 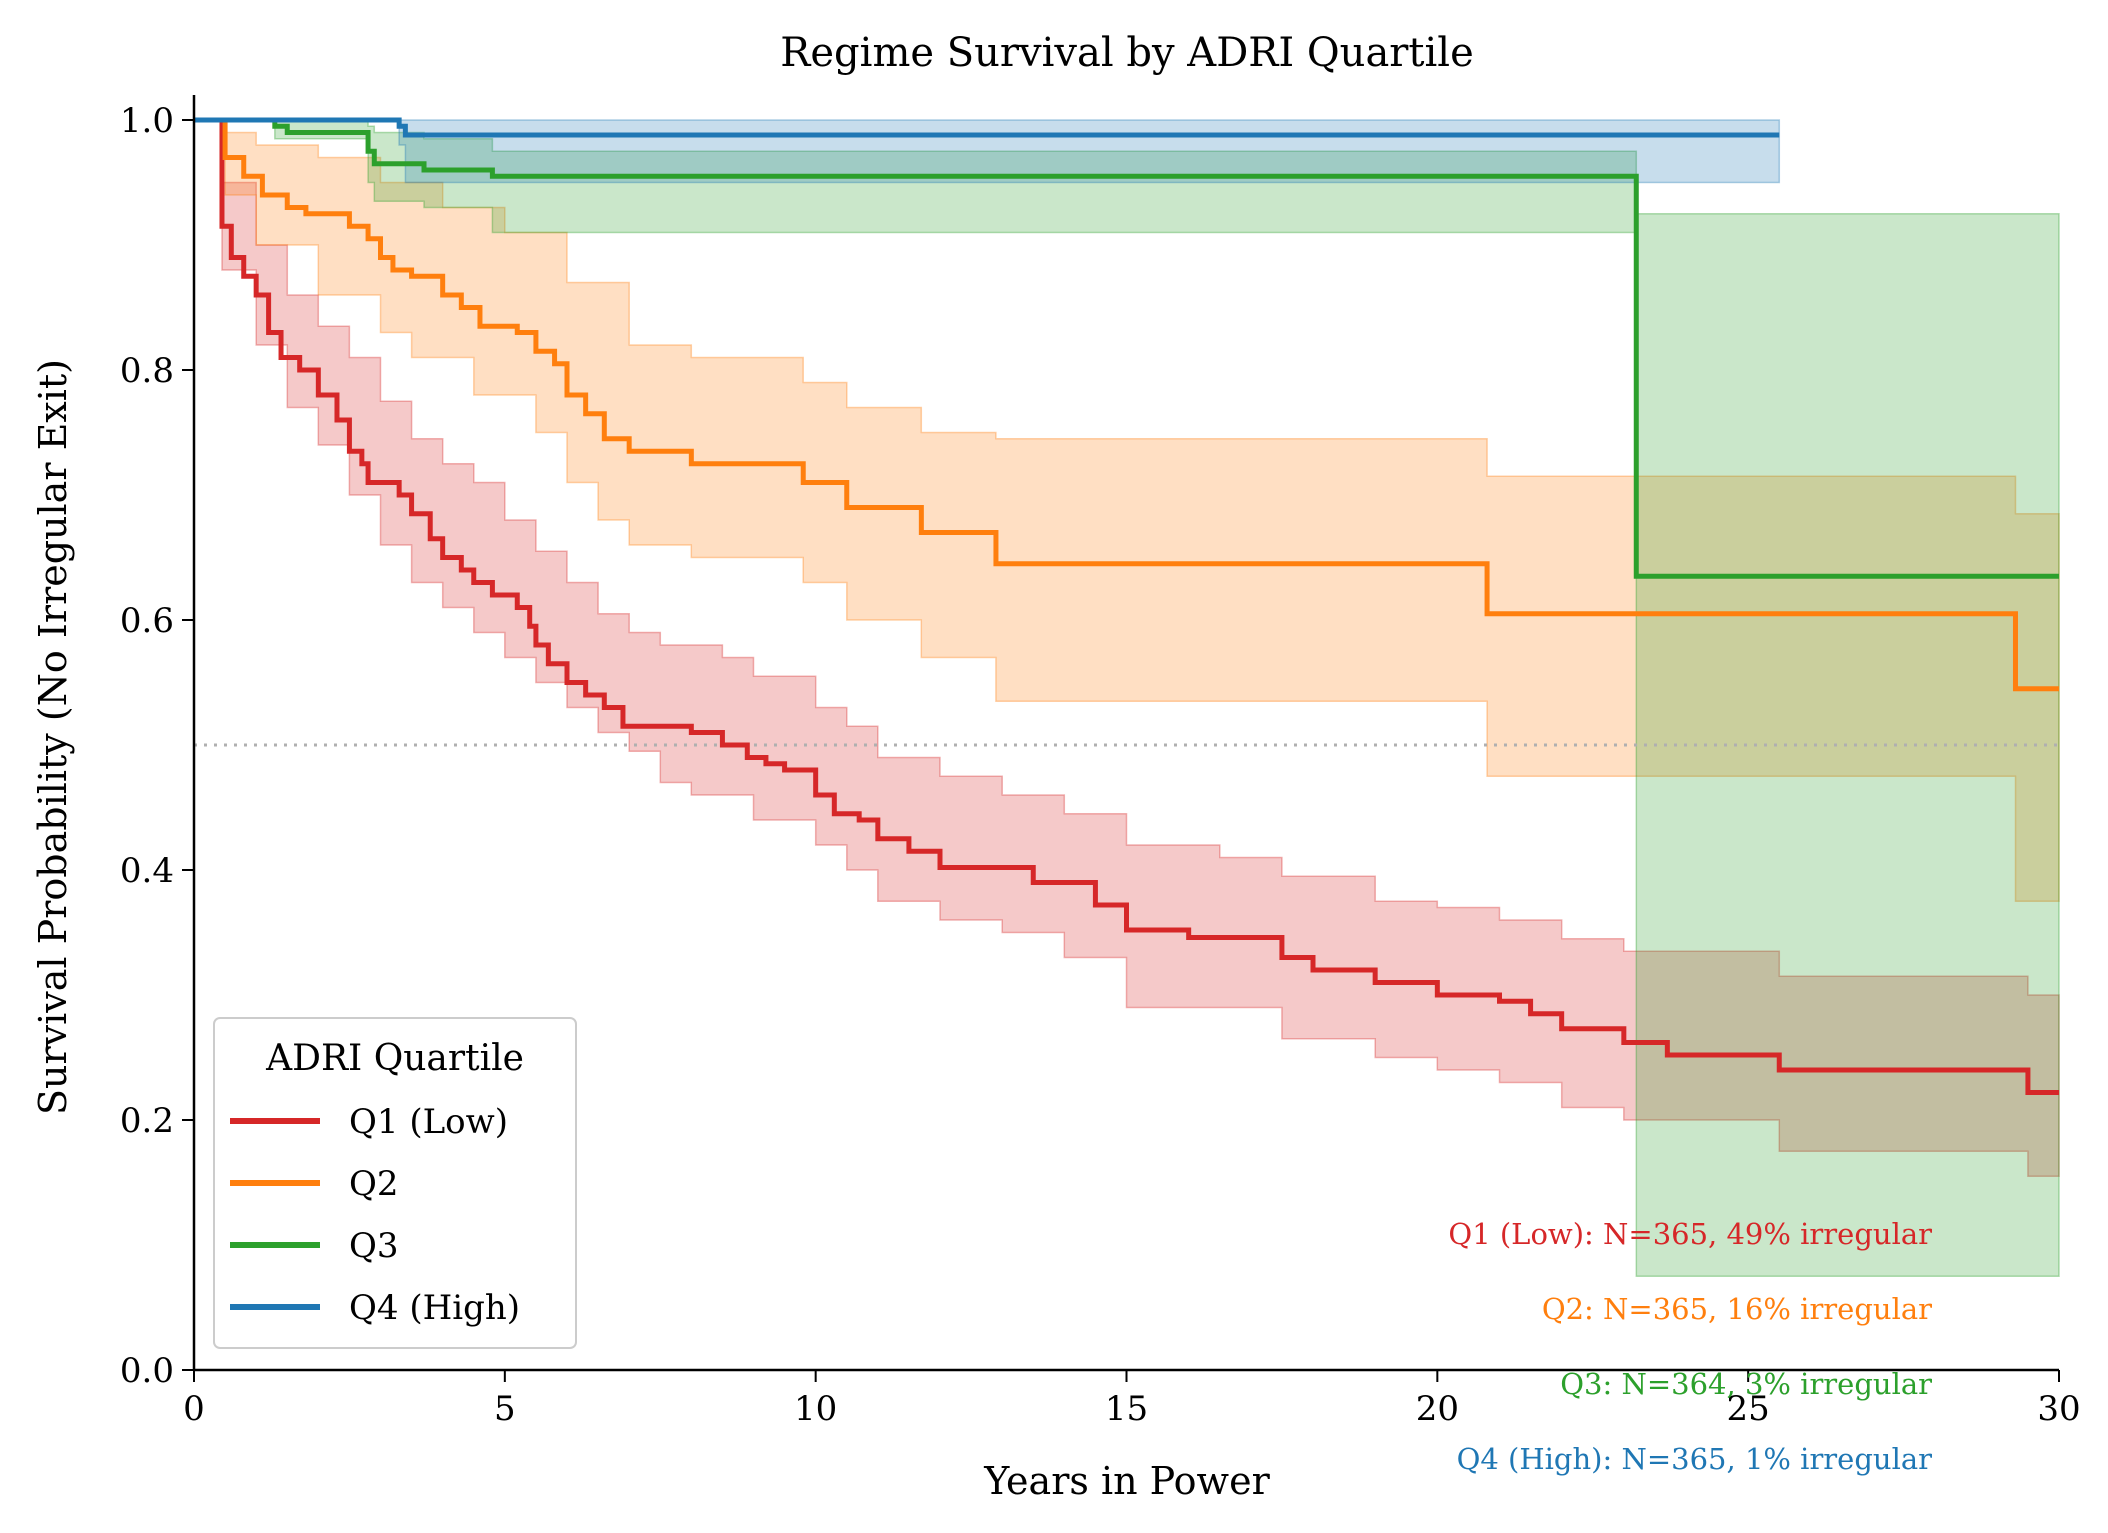 I want to click on n-annotation-q2: Q2: N=365, 16% irregular, so click(x=1737, y=1309).